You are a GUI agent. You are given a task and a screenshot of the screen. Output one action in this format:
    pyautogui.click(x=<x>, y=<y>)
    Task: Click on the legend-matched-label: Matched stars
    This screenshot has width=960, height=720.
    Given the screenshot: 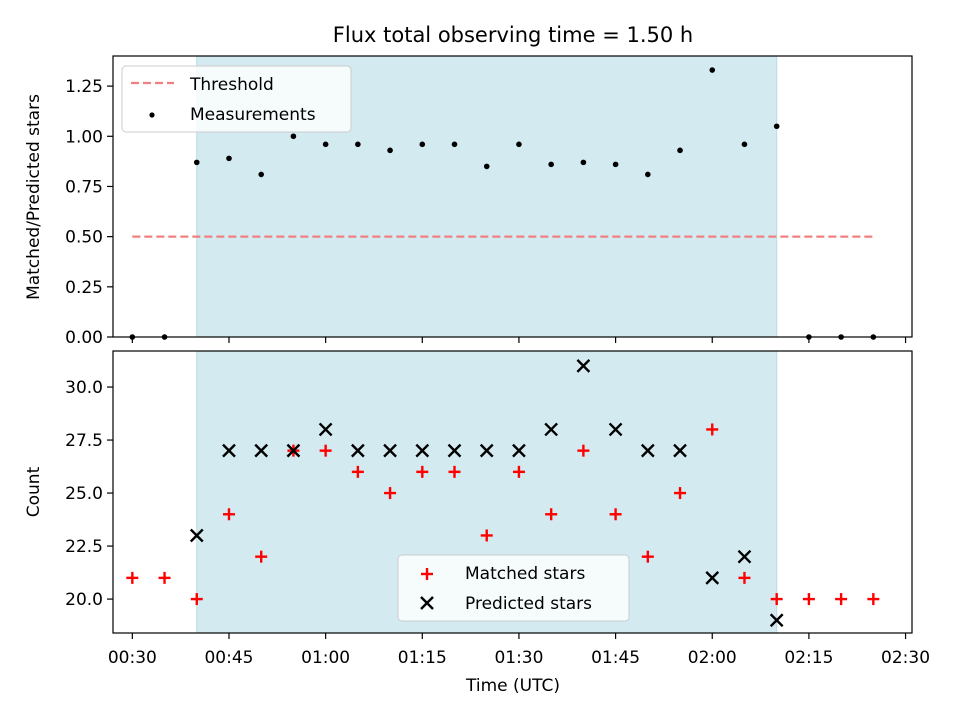 What is the action you would take?
    pyautogui.click(x=525, y=574)
    